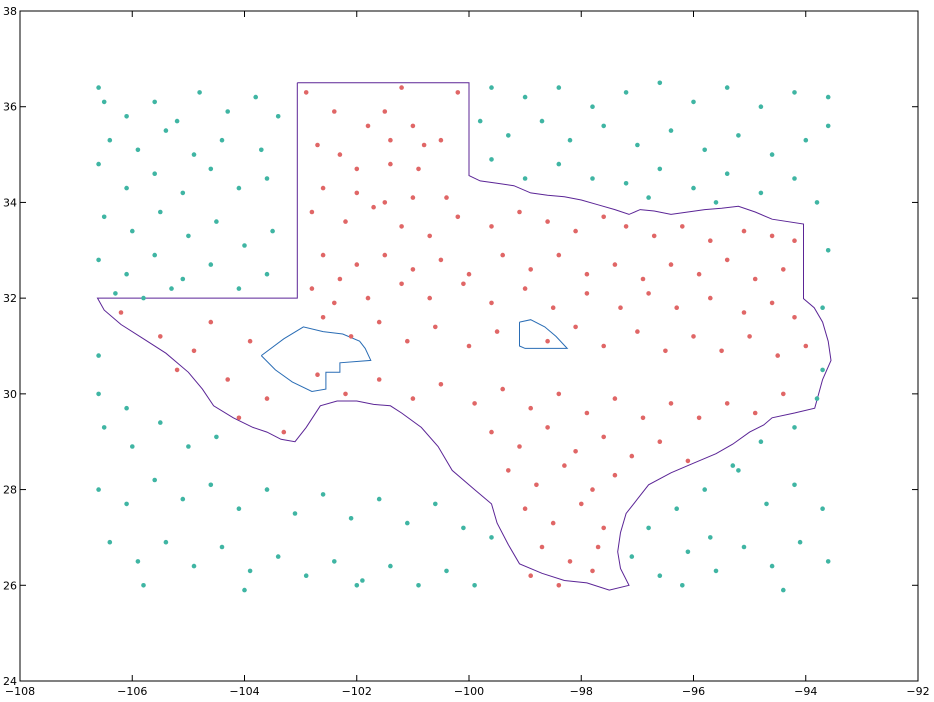  I want to click on x-tick-label: −108, so click(20, 691).